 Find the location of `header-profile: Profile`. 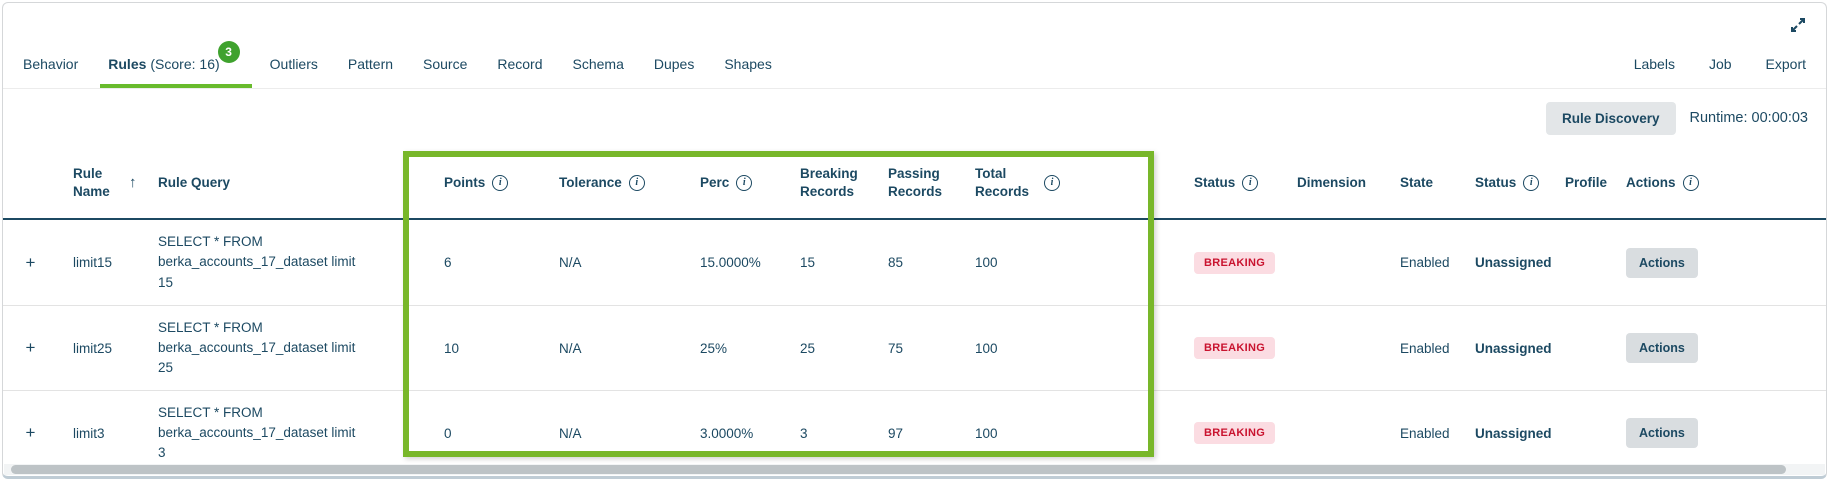

header-profile: Profile is located at coordinates (1586, 182).